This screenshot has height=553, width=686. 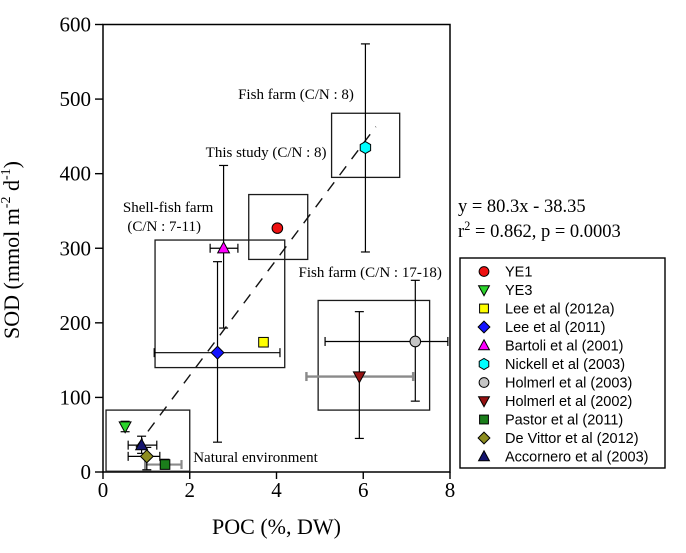 What do you see at coordinates (374, 355) in the screenshot?
I see `group-box-fish-farm-cn1718` at bounding box center [374, 355].